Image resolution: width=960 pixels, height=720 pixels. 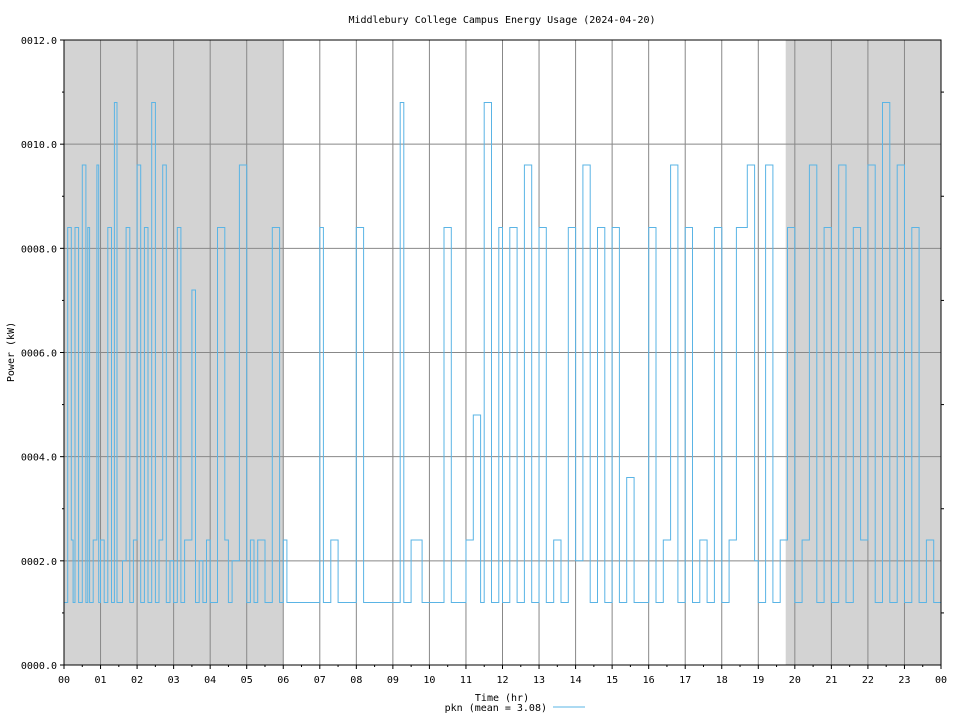 What do you see at coordinates (466, 680) in the screenshot?
I see `x-tick-label: 11` at bounding box center [466, 680].